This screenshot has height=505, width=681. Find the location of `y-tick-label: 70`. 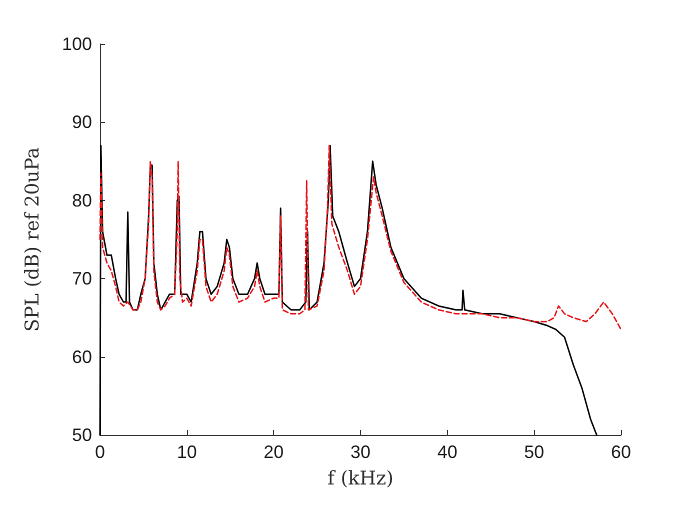

y-tick-label: 70 is located at coordinates (82, 278).